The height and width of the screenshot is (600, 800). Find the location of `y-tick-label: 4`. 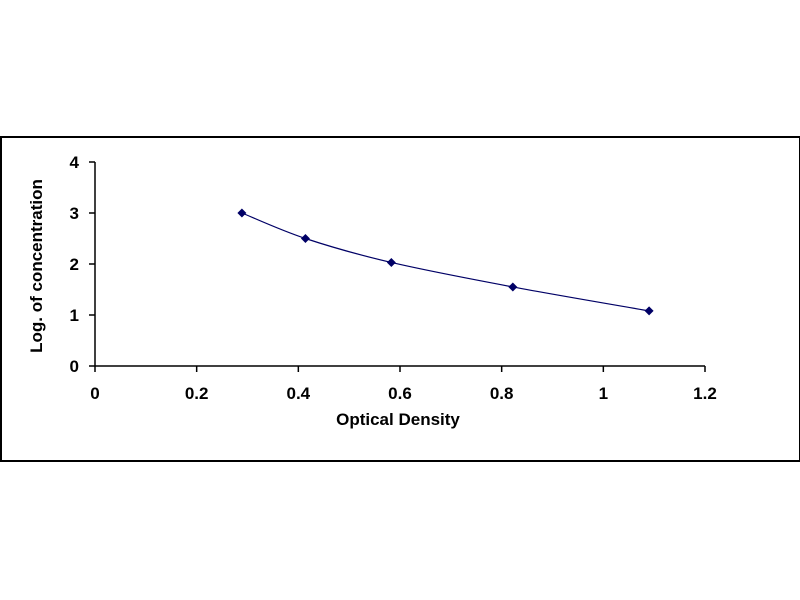

y-tick-label: 4 is located at coordinates (75, 162).